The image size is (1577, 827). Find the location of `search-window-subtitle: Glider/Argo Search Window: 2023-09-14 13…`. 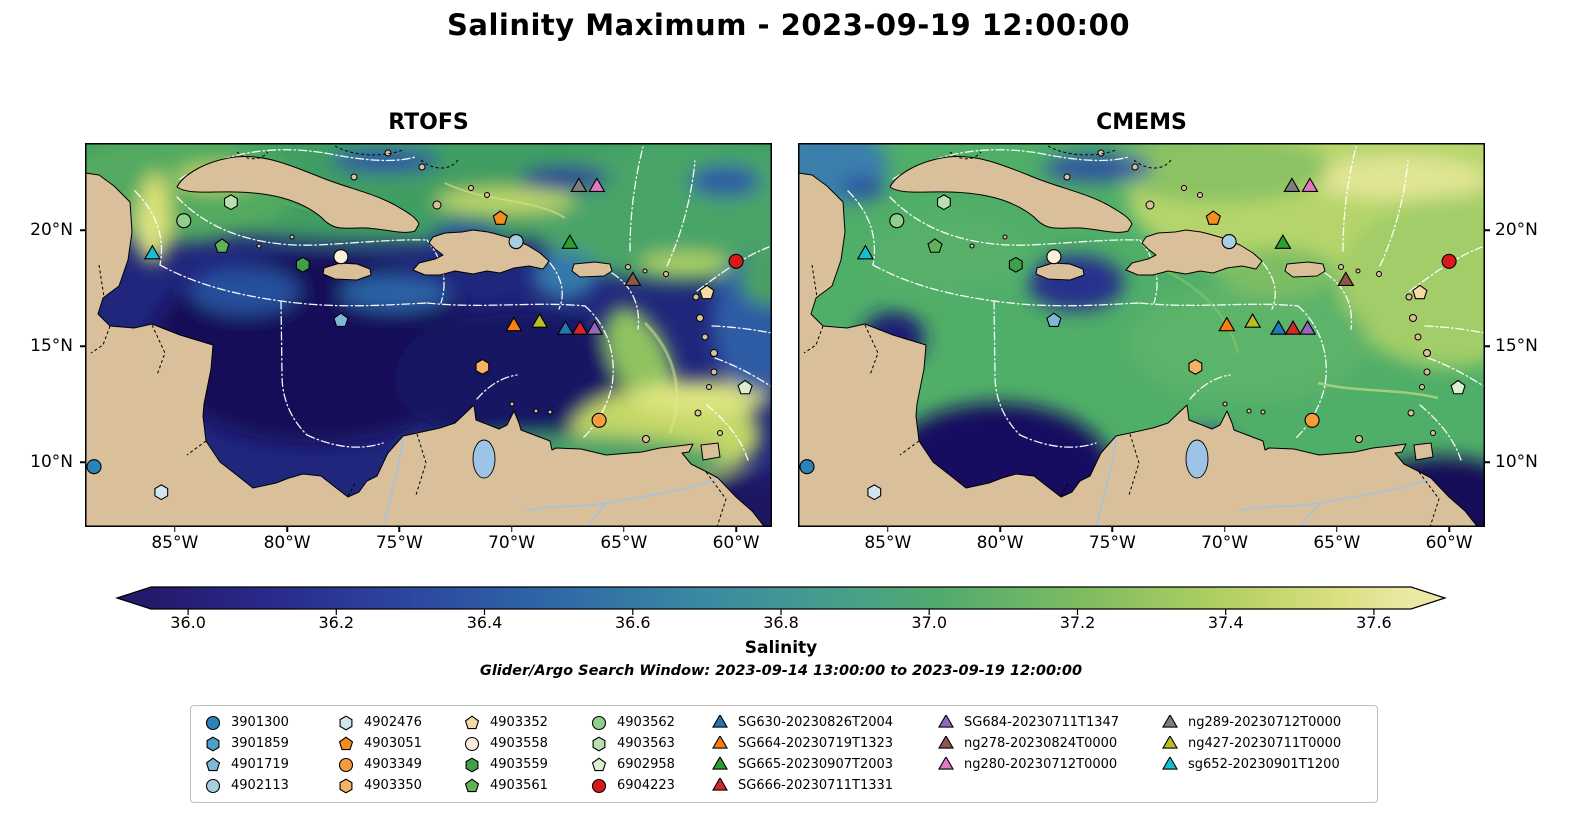

search-window-subtitle: Glider/Argo Search Window: 2023-09-14 13… is located at coordinates (781, 671).